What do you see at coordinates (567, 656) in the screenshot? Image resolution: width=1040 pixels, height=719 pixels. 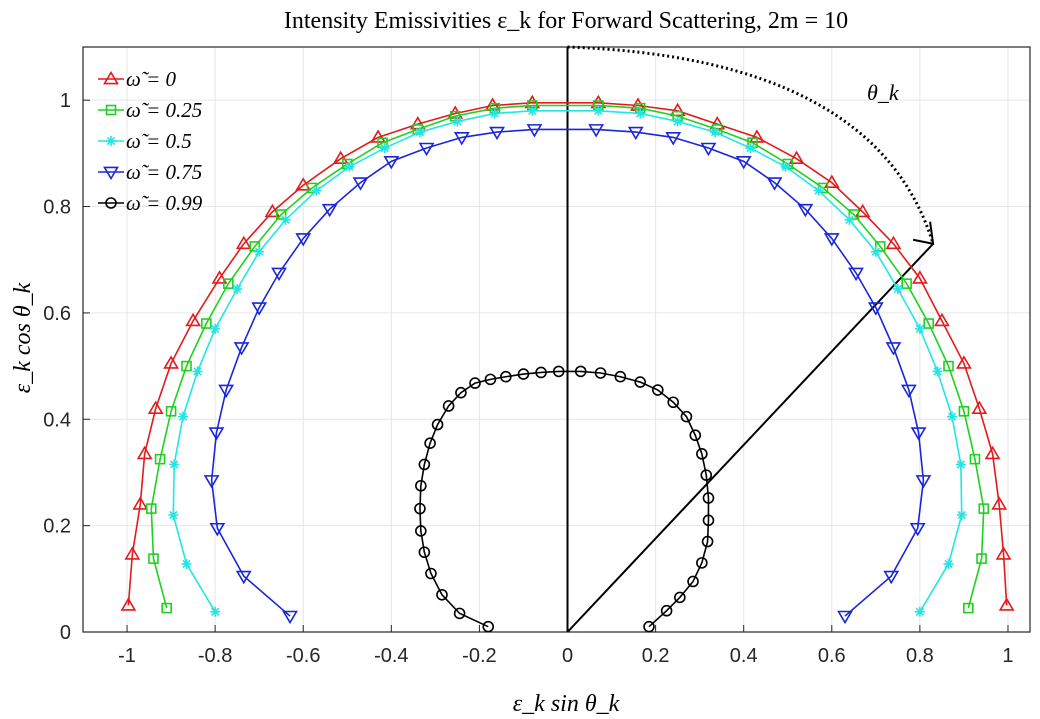 I see `x-tick-label: 0` at bounding box center [567, 656].